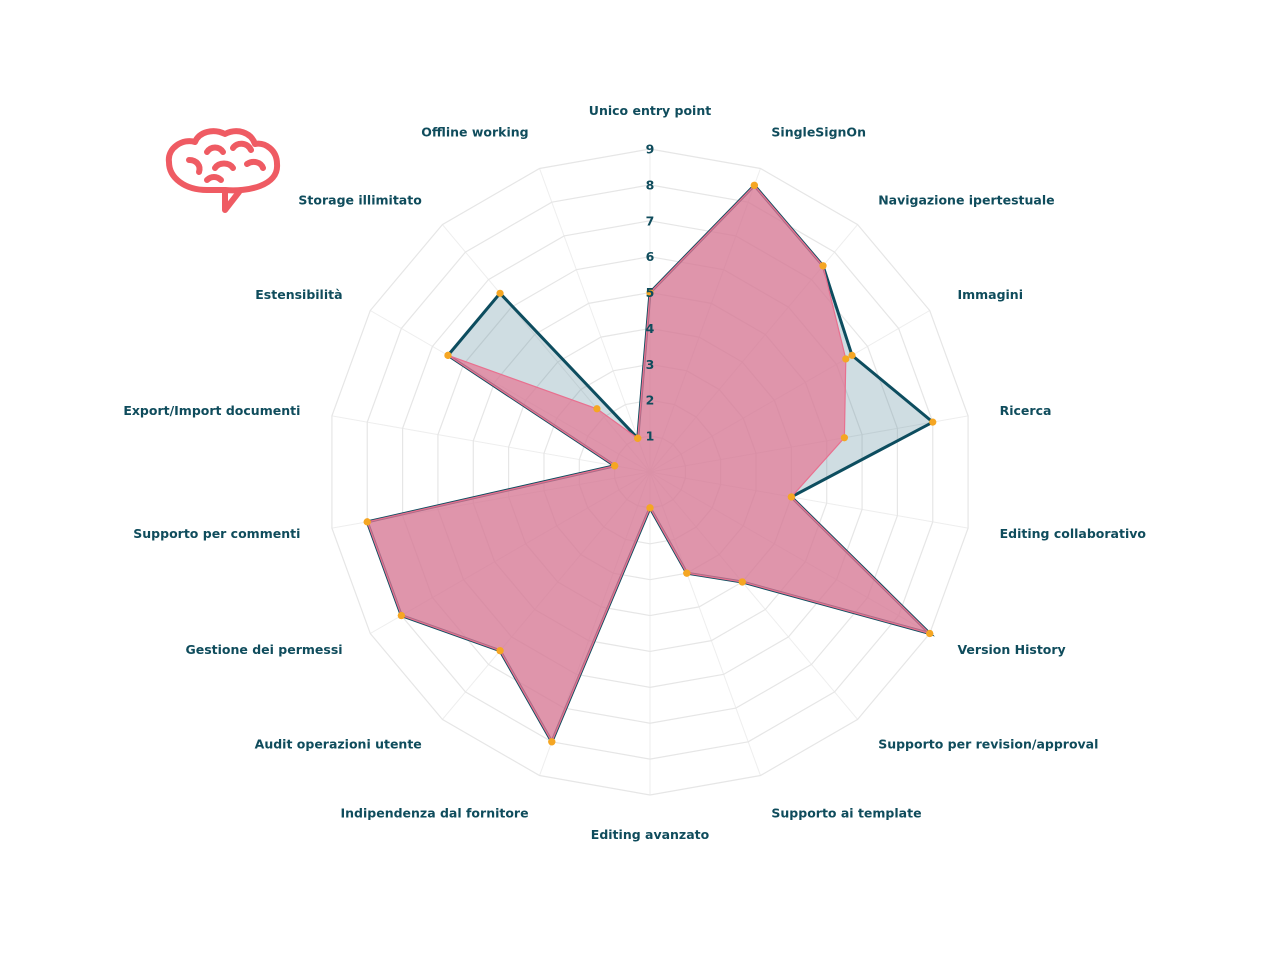  Describe the element at coordinates (990, 294) in the screenshot. I see `axis-label: Immagini` at that location.